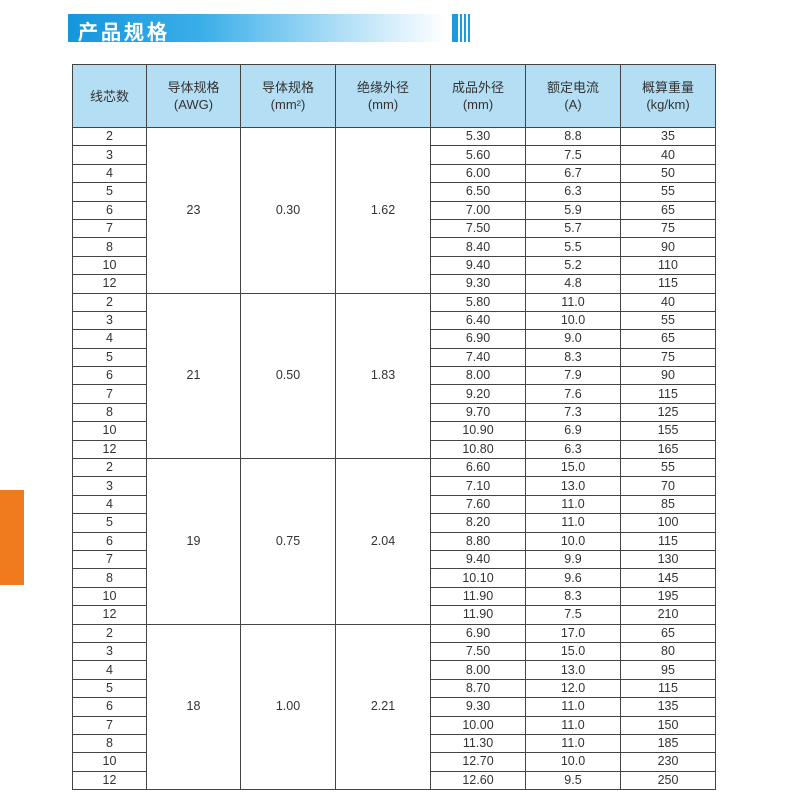 The image size is (785, 804). I want to click on cell-finished-od: 12.60, so click(478, 780).